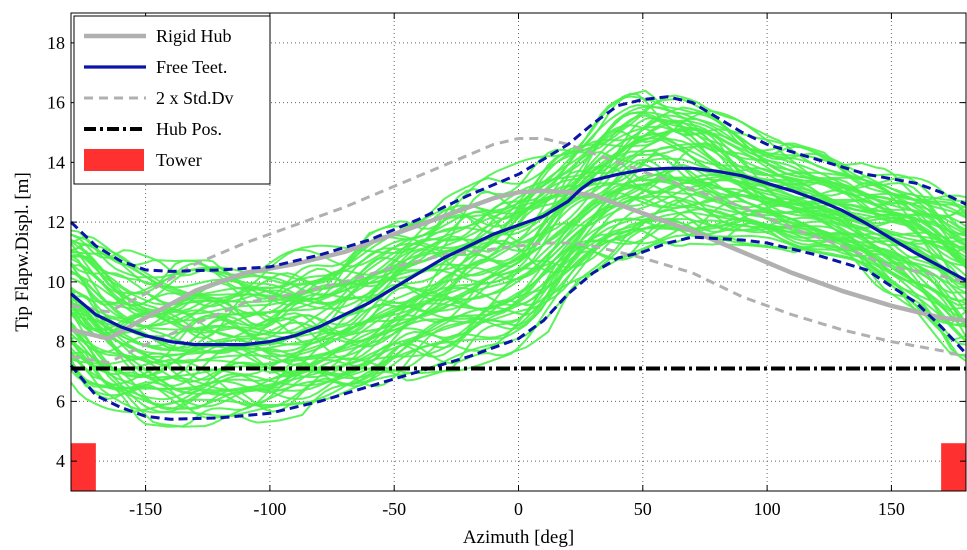 Image resolution: width=967 pixels, height=550 pixels. Describe the element at coordinates (269, 509) in the screenshot. I see `x-tick-label: -100` at that location.